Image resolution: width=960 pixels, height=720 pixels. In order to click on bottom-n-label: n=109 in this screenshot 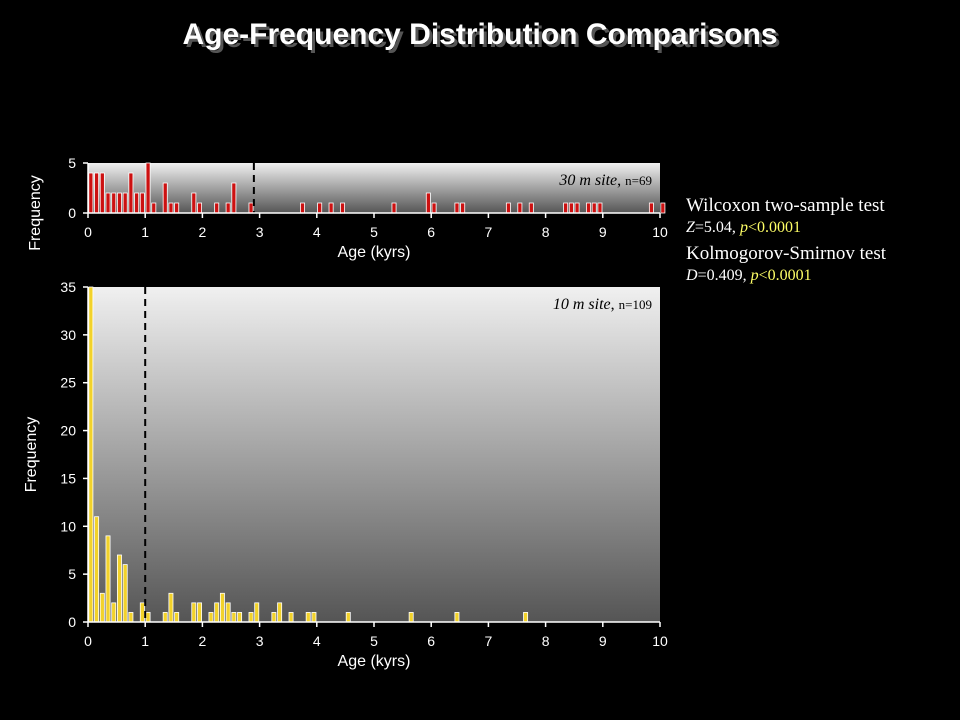, I will do `click(635, 304)`.